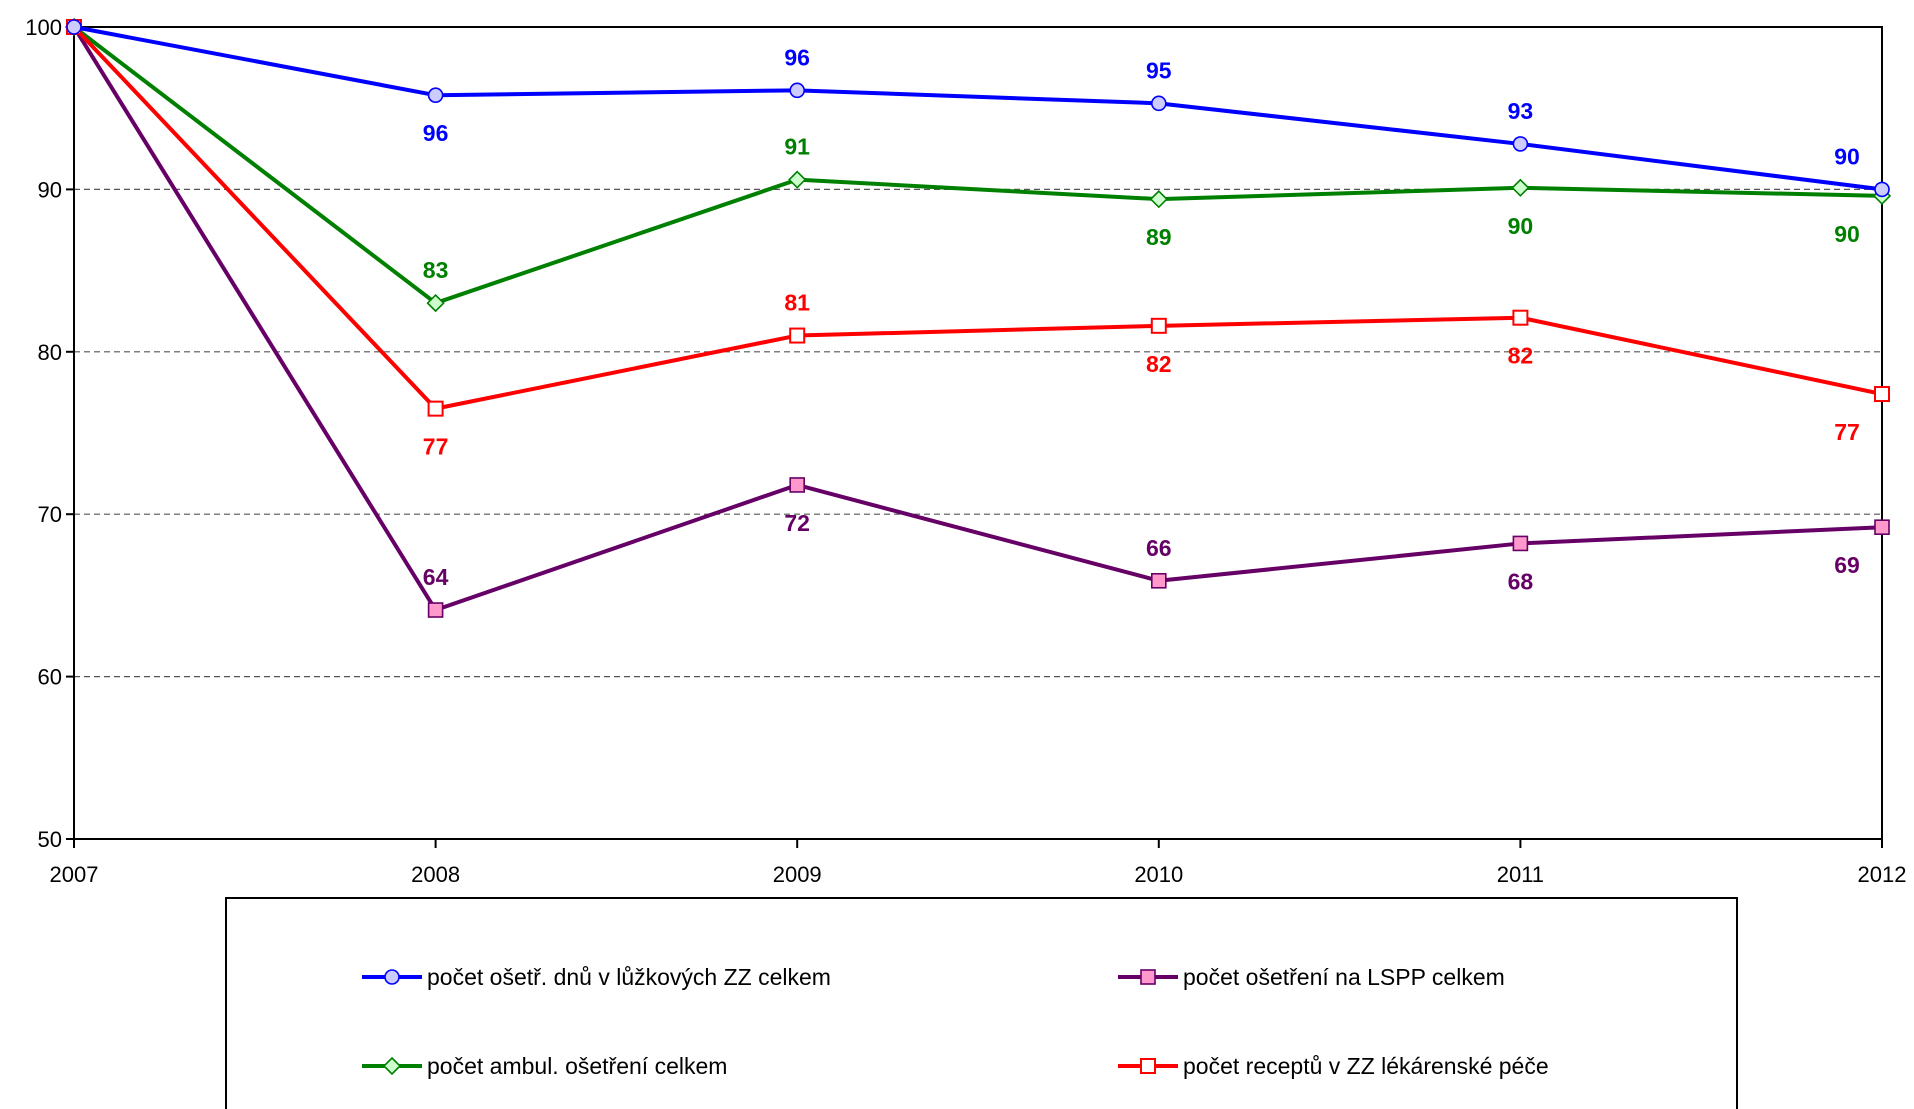 The width and height of the screenshot is (1914, 1109). I want to click on data-label: 83, so click(436, 270).